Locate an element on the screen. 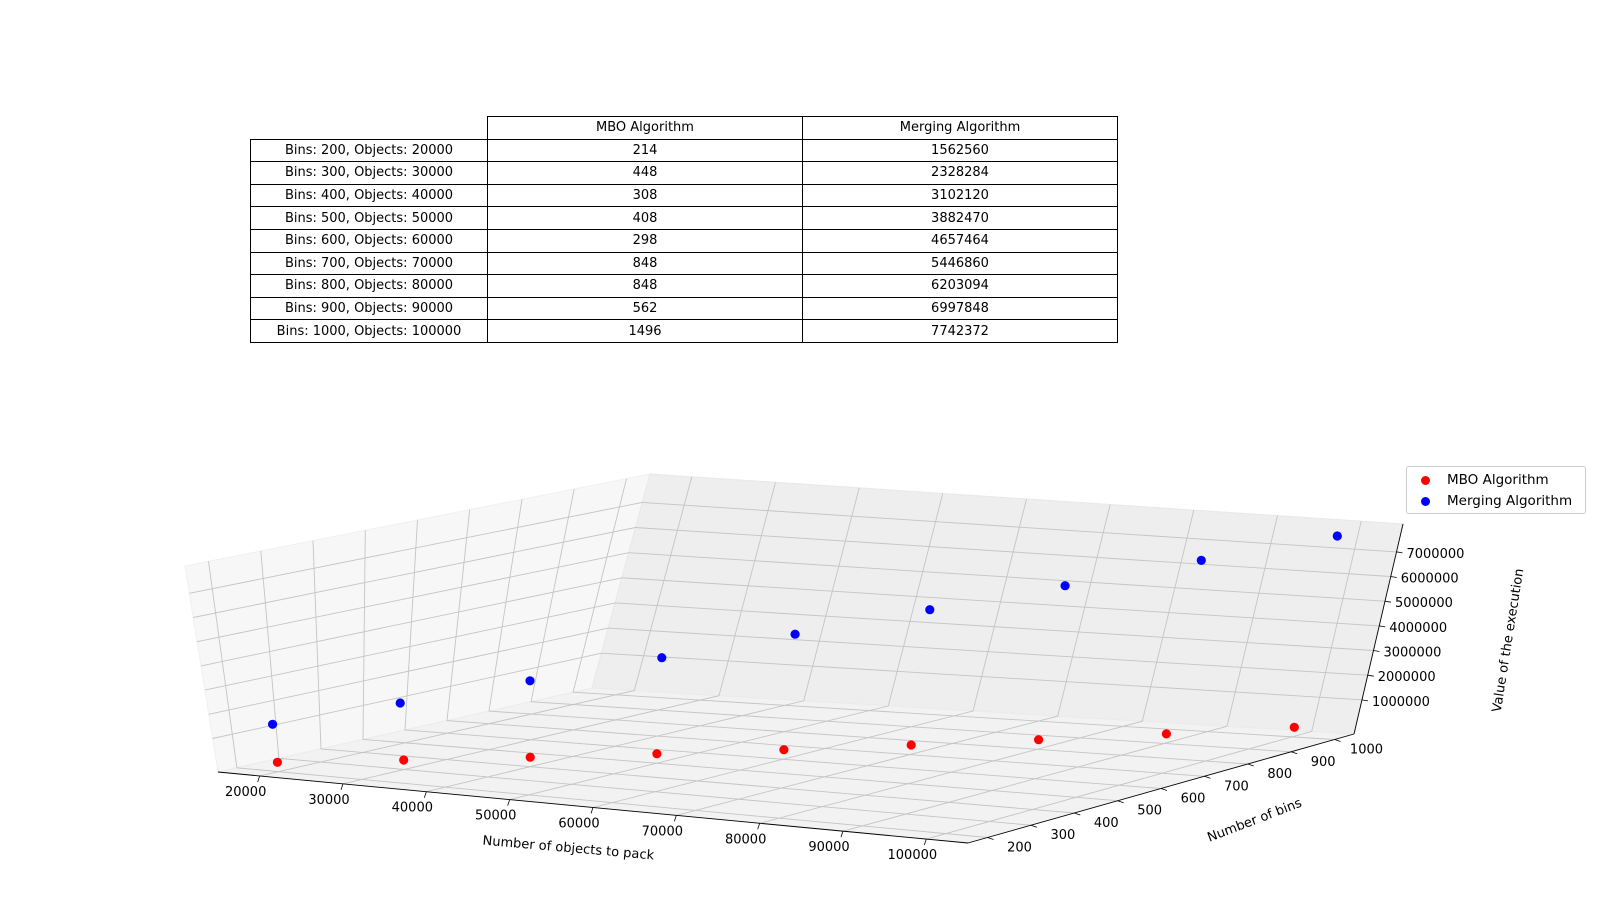 The height and width of the screenshot is (900, 1600). y-tick-label: 800 is located at coordinates (1279, 774).